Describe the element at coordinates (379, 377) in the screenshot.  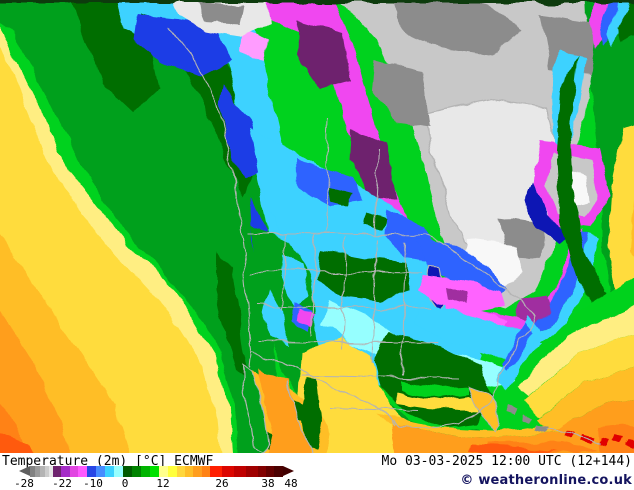
I see `border-state-h4` at that location.